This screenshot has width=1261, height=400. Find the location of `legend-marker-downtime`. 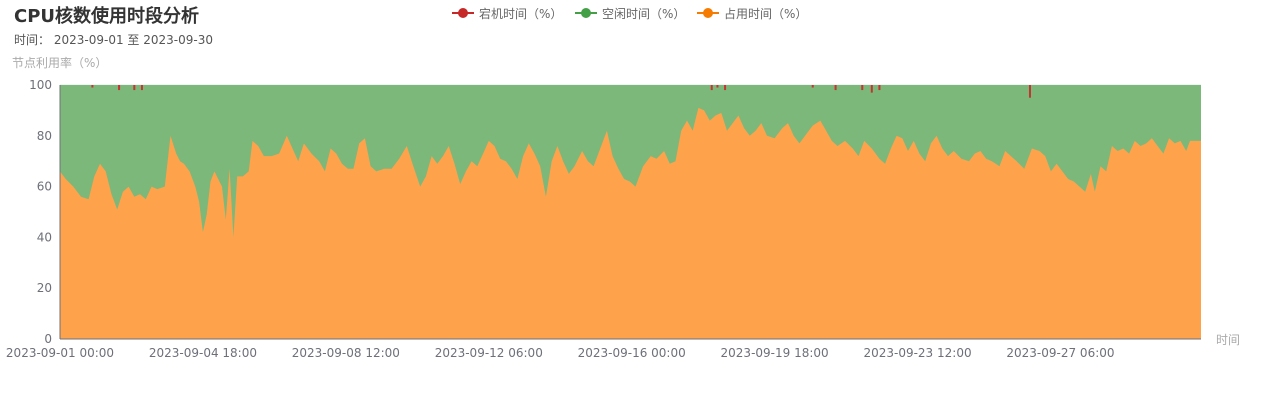

legend-marker-downtime is located at coordinates (463, 13).